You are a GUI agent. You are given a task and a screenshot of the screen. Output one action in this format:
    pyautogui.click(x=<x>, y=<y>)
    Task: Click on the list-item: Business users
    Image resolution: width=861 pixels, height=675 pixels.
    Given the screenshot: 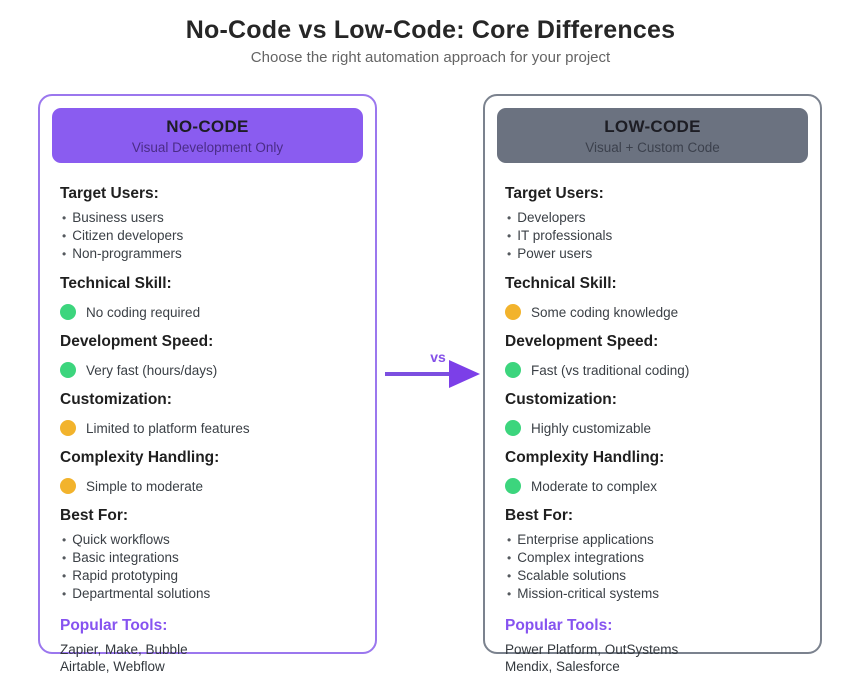 What is the action you would take?
    pyautogui.click(x=208, y=218)
    